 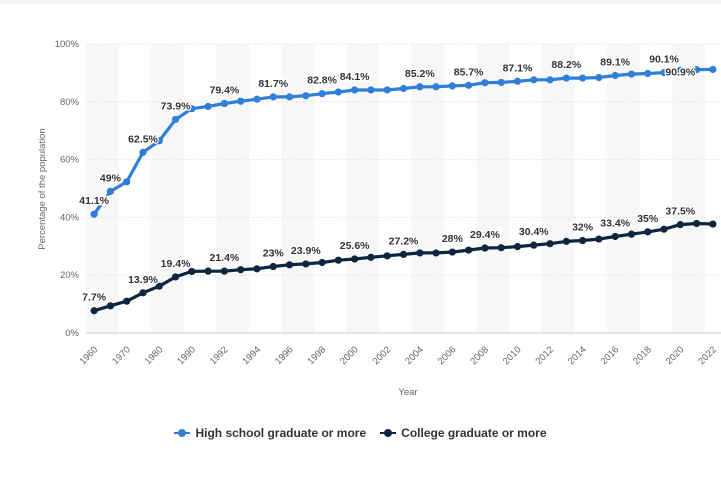 I want to click on x-tick-label: 1998, so click(x=316, y=355).